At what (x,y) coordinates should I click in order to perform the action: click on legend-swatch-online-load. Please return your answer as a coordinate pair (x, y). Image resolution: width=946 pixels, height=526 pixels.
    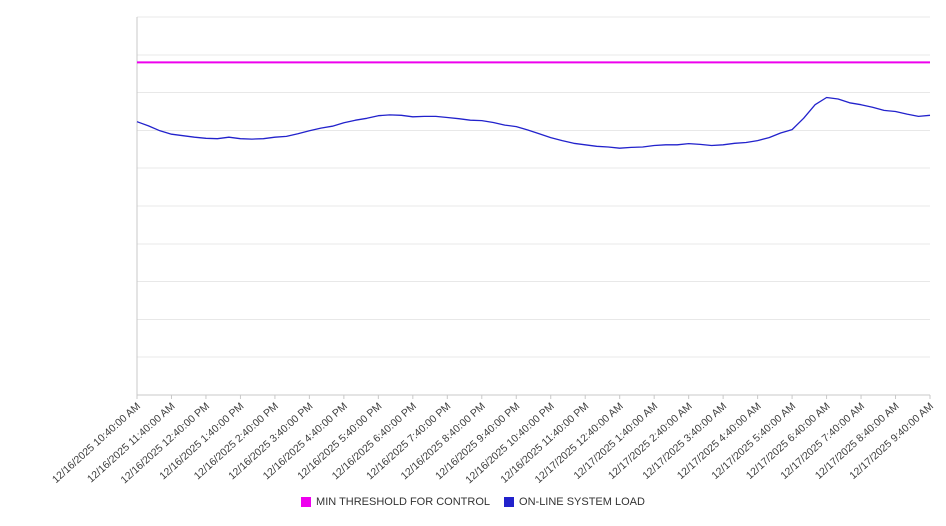
    Looking at the image, I should click on (509, 502).